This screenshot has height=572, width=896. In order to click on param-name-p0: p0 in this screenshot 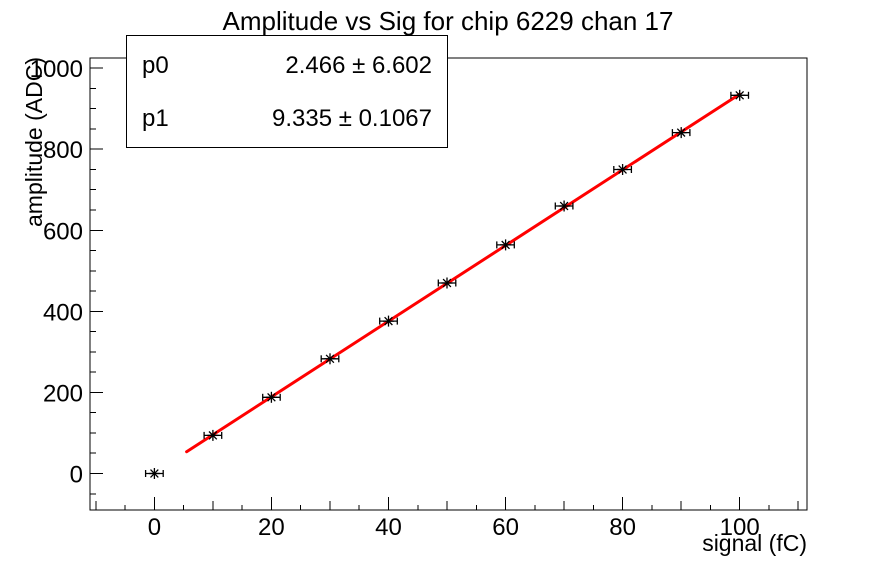, I will do `click(155, 65)`.